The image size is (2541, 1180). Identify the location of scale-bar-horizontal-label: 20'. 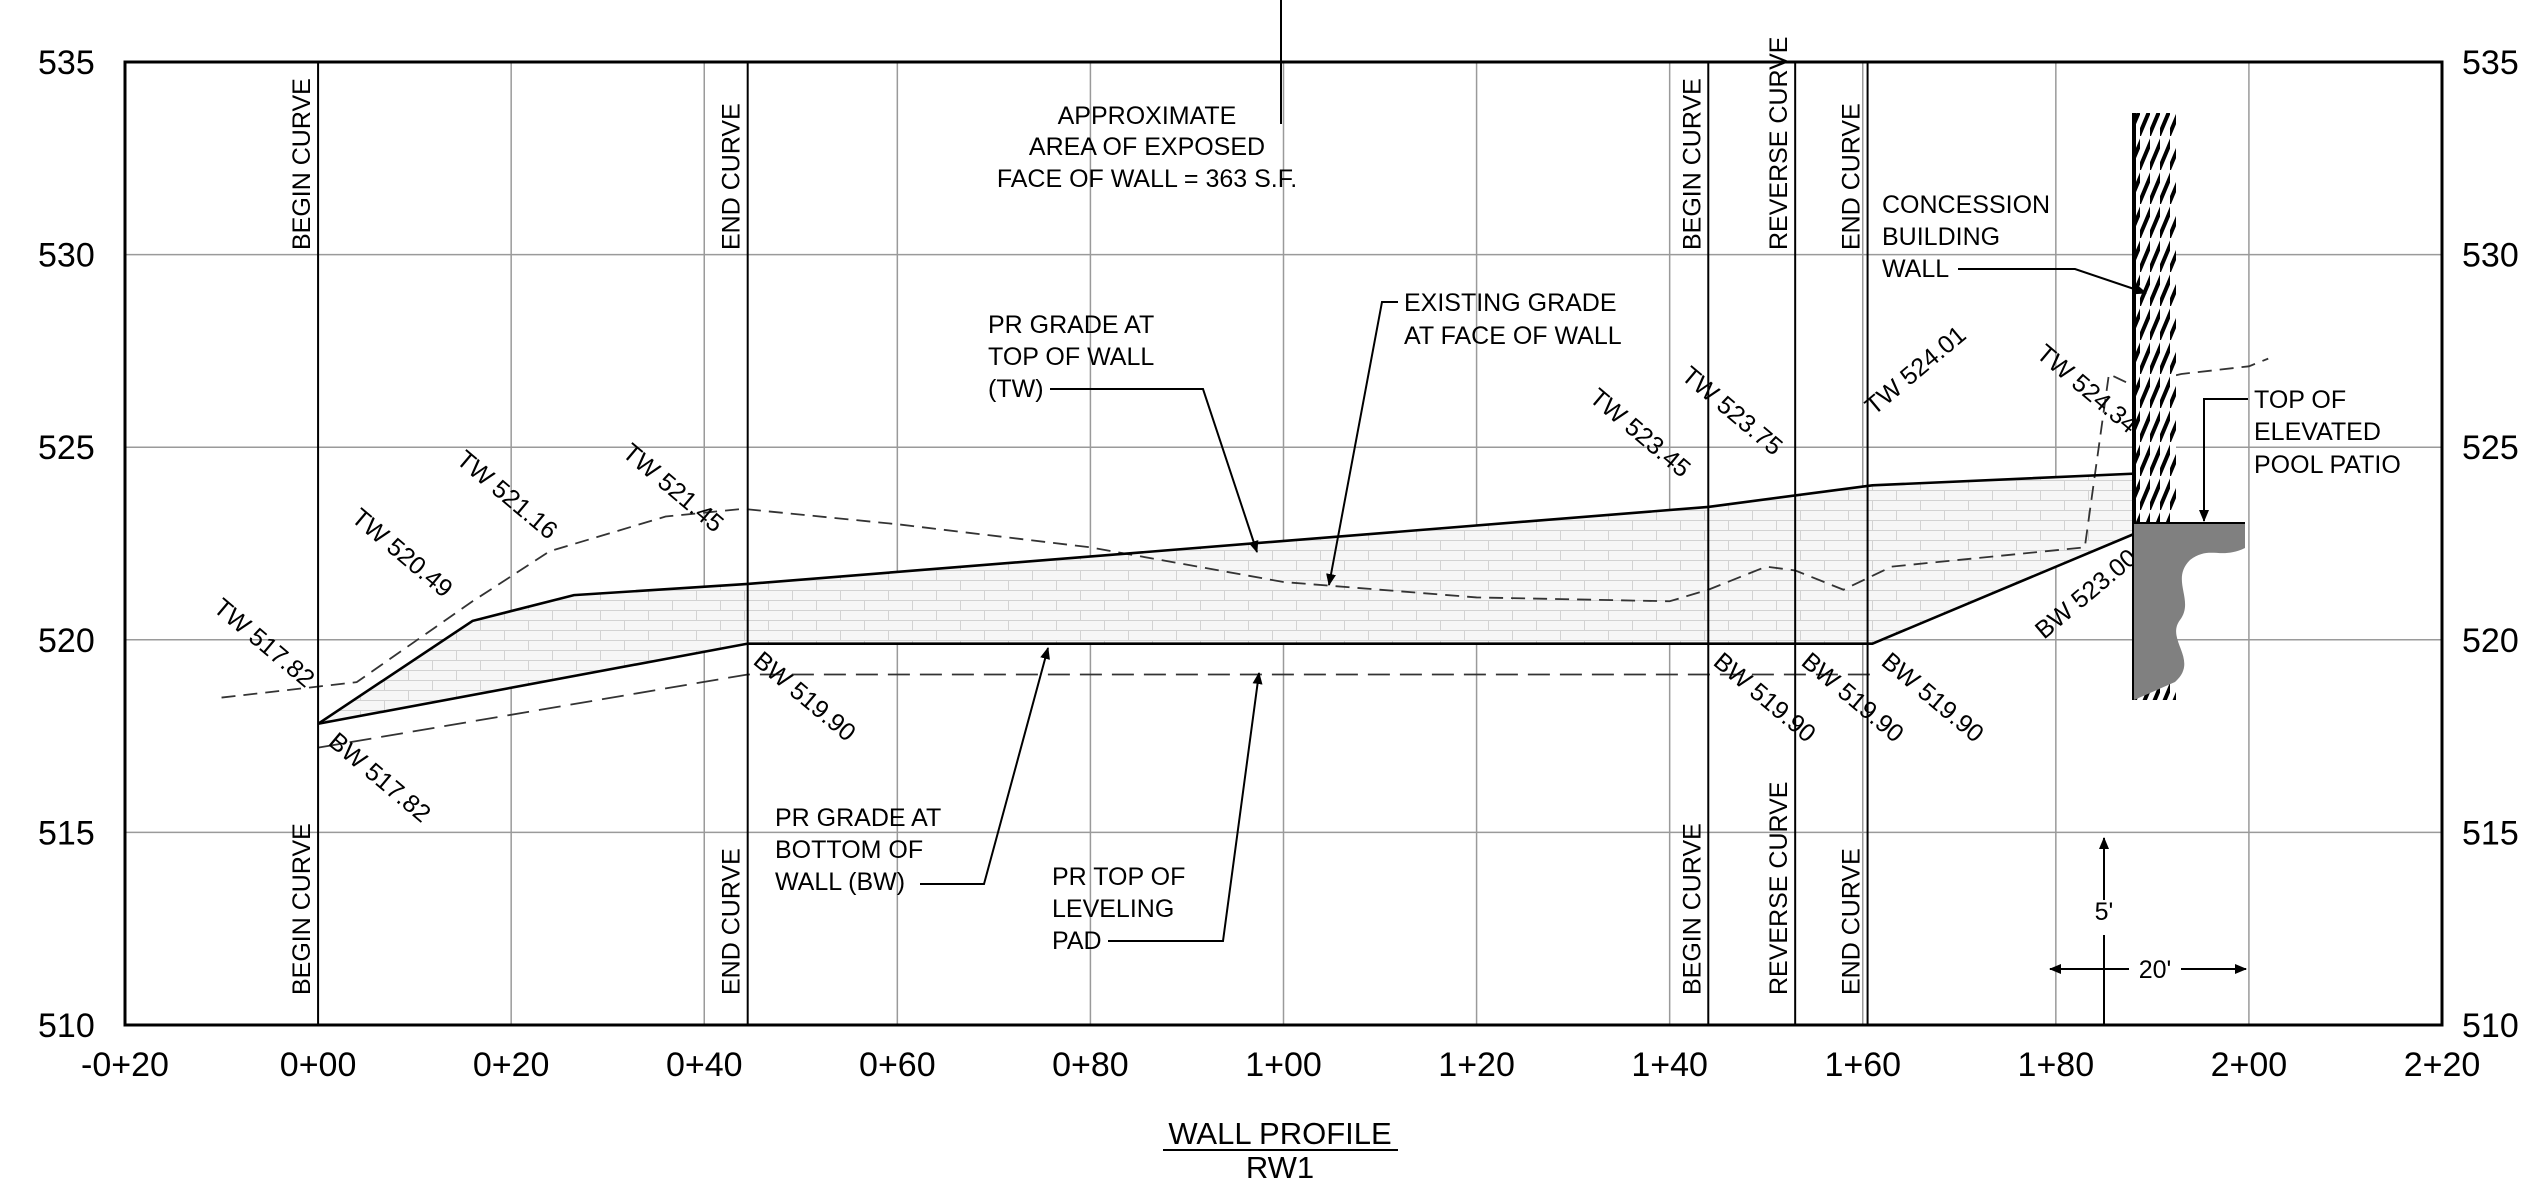
(2155, 970).